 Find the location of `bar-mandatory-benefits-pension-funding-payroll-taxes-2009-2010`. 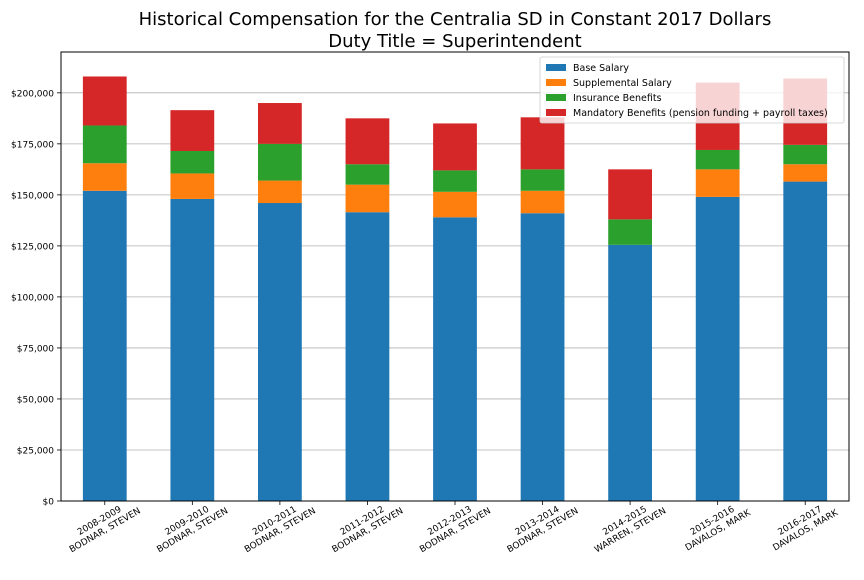

bar-mandatory-benefits-pension-funding-payroll-taxes-2009-2010 is located at coordinates (192, 130).